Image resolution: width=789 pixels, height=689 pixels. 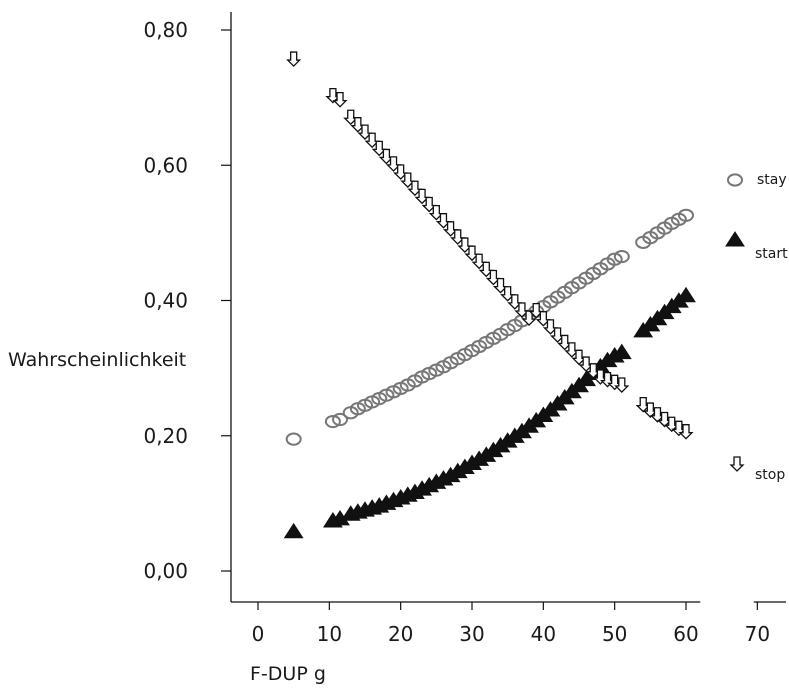 What do you see at coordinates (400, 634) in the screenshot?
I see `x-tick-label: 20` at bounding box center [400, 634].